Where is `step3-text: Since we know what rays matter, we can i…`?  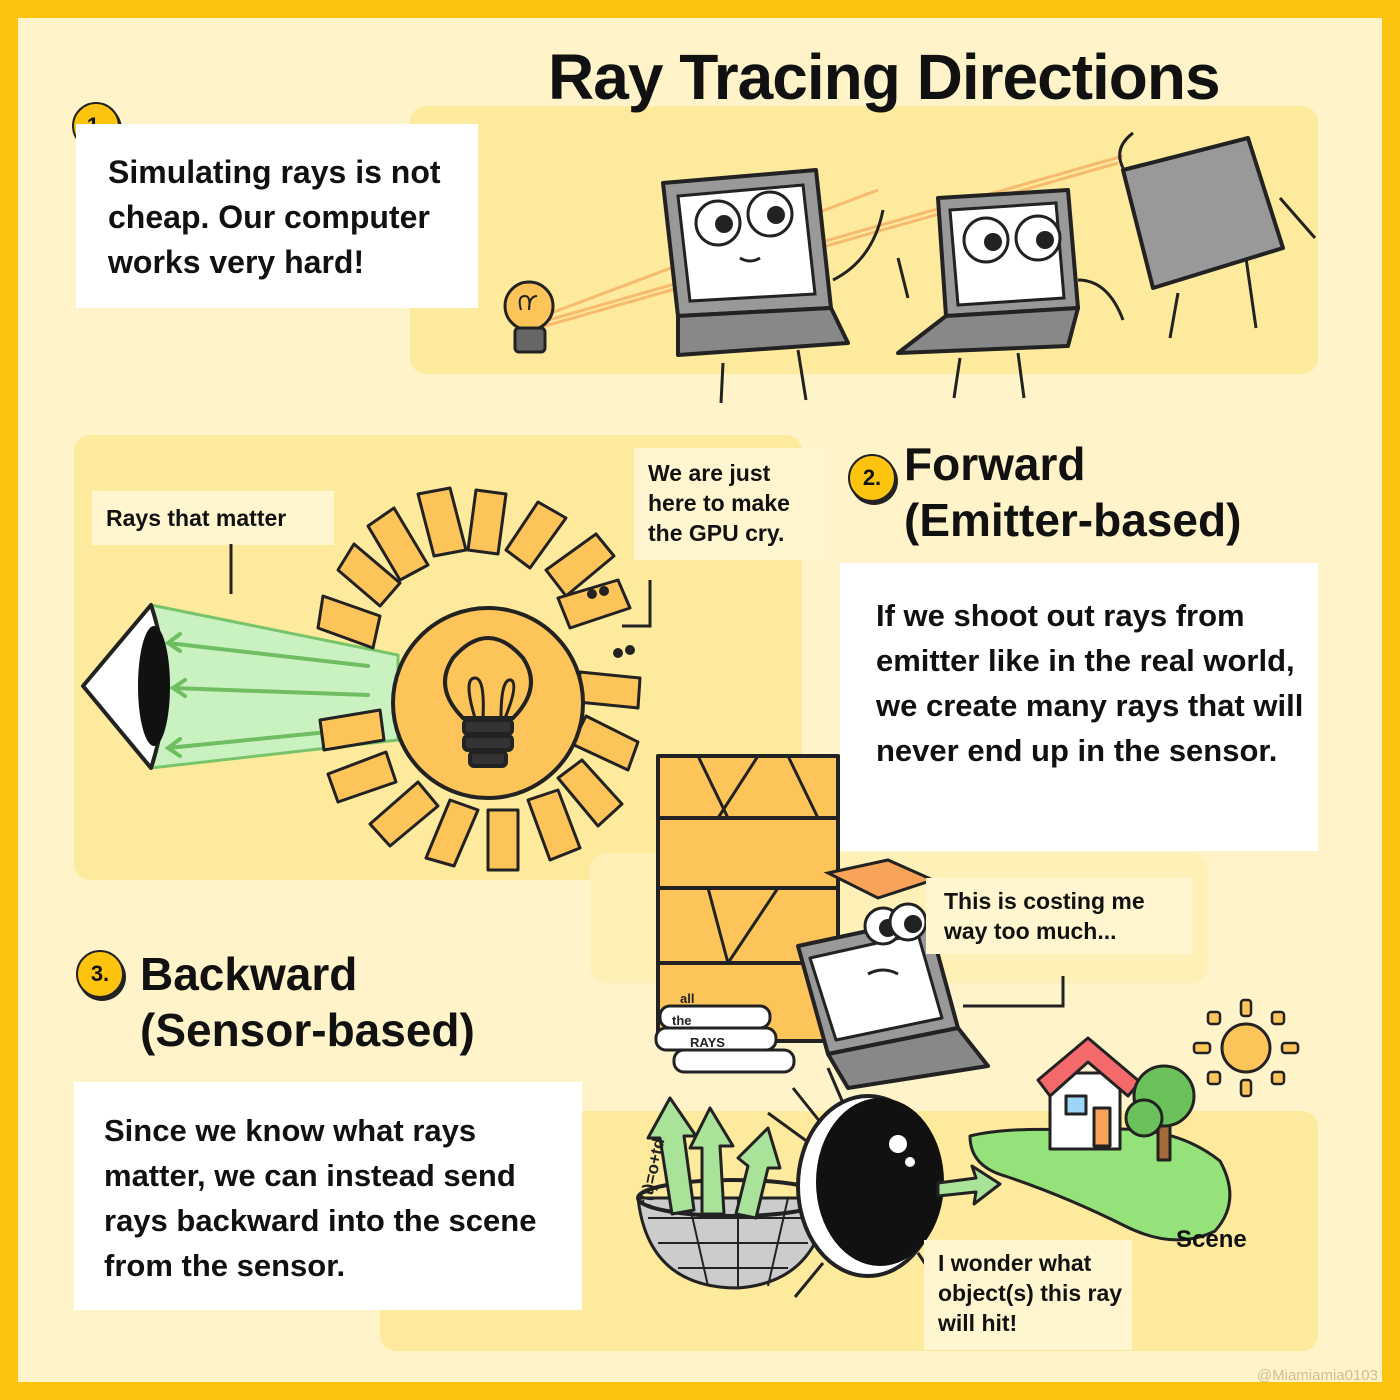
step3-text: Since we know what rays matter, we can i… is located at coordinates (320, 1198).